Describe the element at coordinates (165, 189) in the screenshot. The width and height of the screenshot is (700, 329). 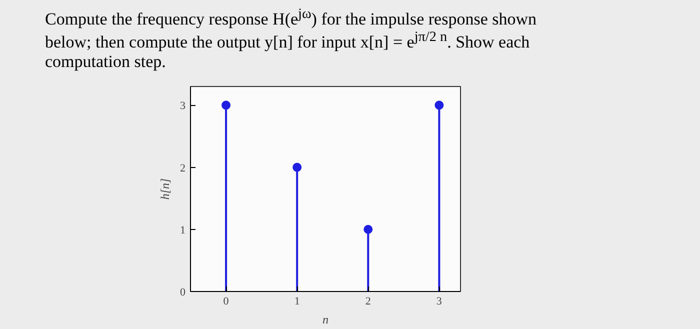
I see `y-axis-title: h[n]` at that location.